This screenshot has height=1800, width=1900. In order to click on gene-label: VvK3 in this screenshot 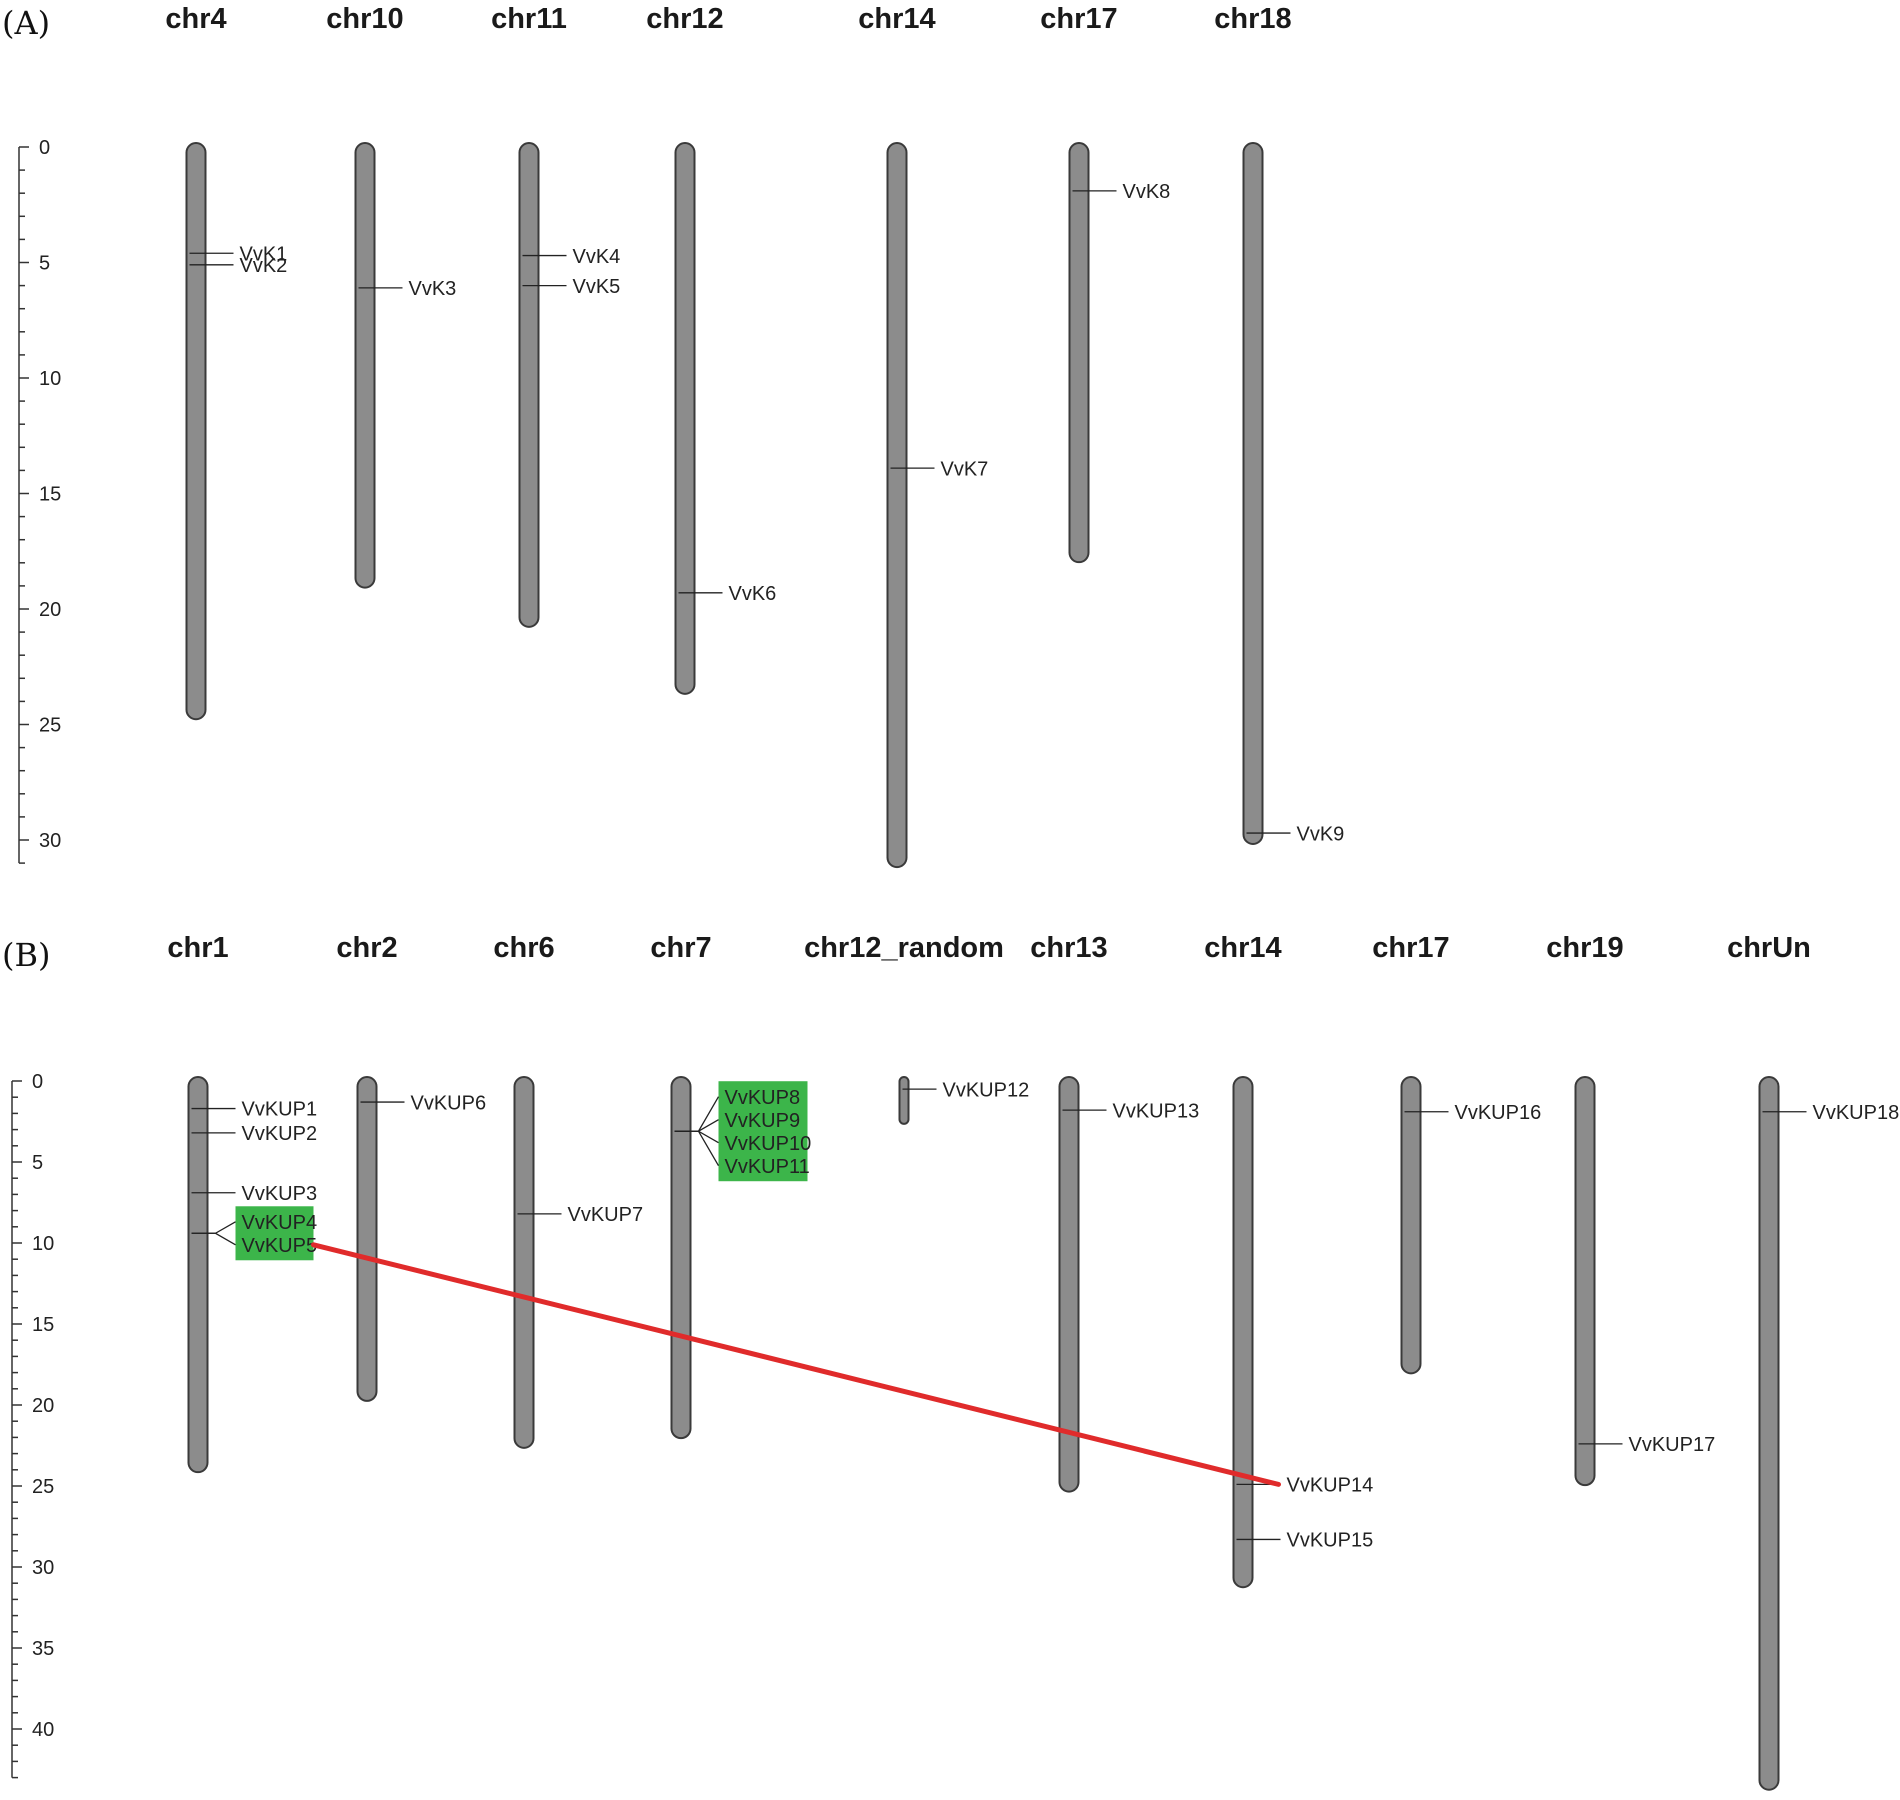, I will do `click(433, 289)`.